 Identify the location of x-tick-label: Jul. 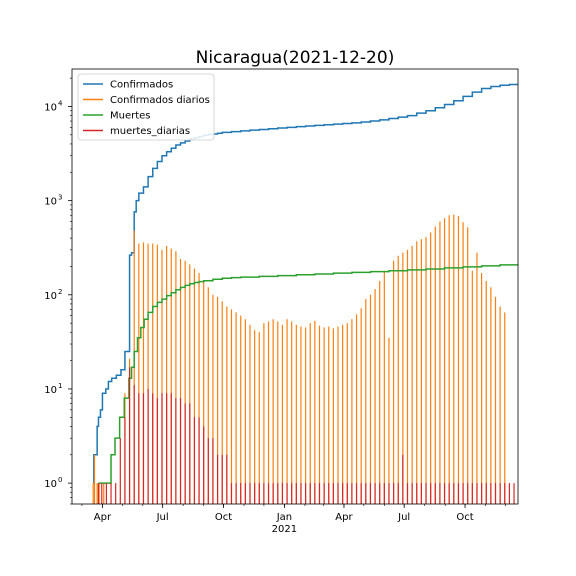
(162, 517).